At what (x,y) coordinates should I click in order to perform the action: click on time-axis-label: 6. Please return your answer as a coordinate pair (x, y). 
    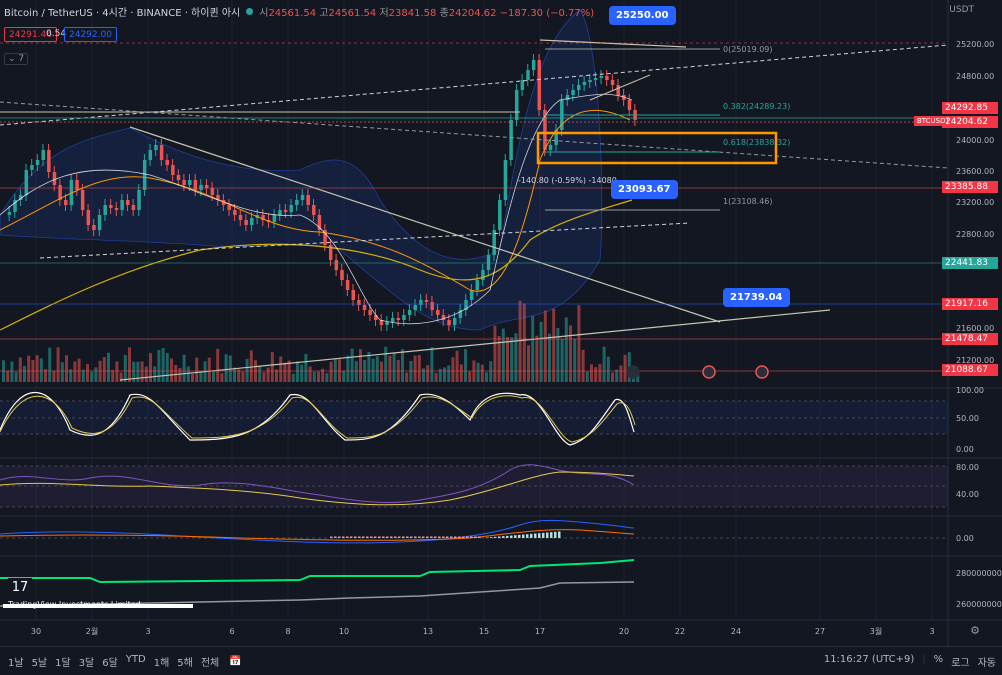
    Looking at the image, I should click on (231, 631).